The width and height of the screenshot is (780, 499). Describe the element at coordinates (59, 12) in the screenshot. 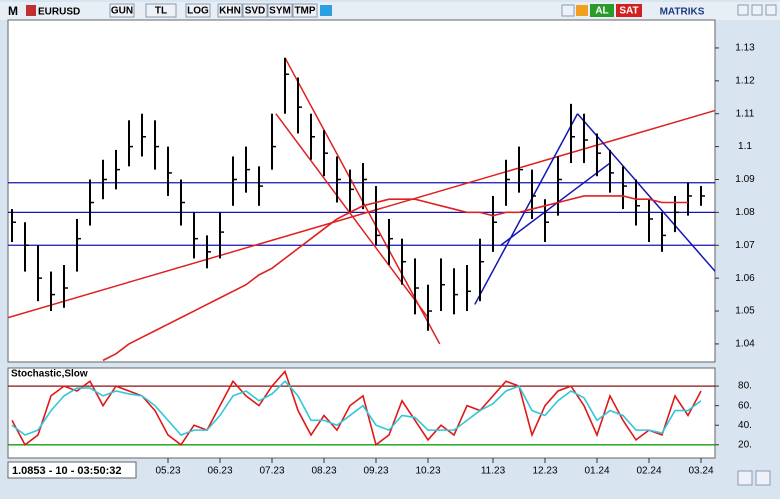

I see `symbol: EURUSD` at that location.